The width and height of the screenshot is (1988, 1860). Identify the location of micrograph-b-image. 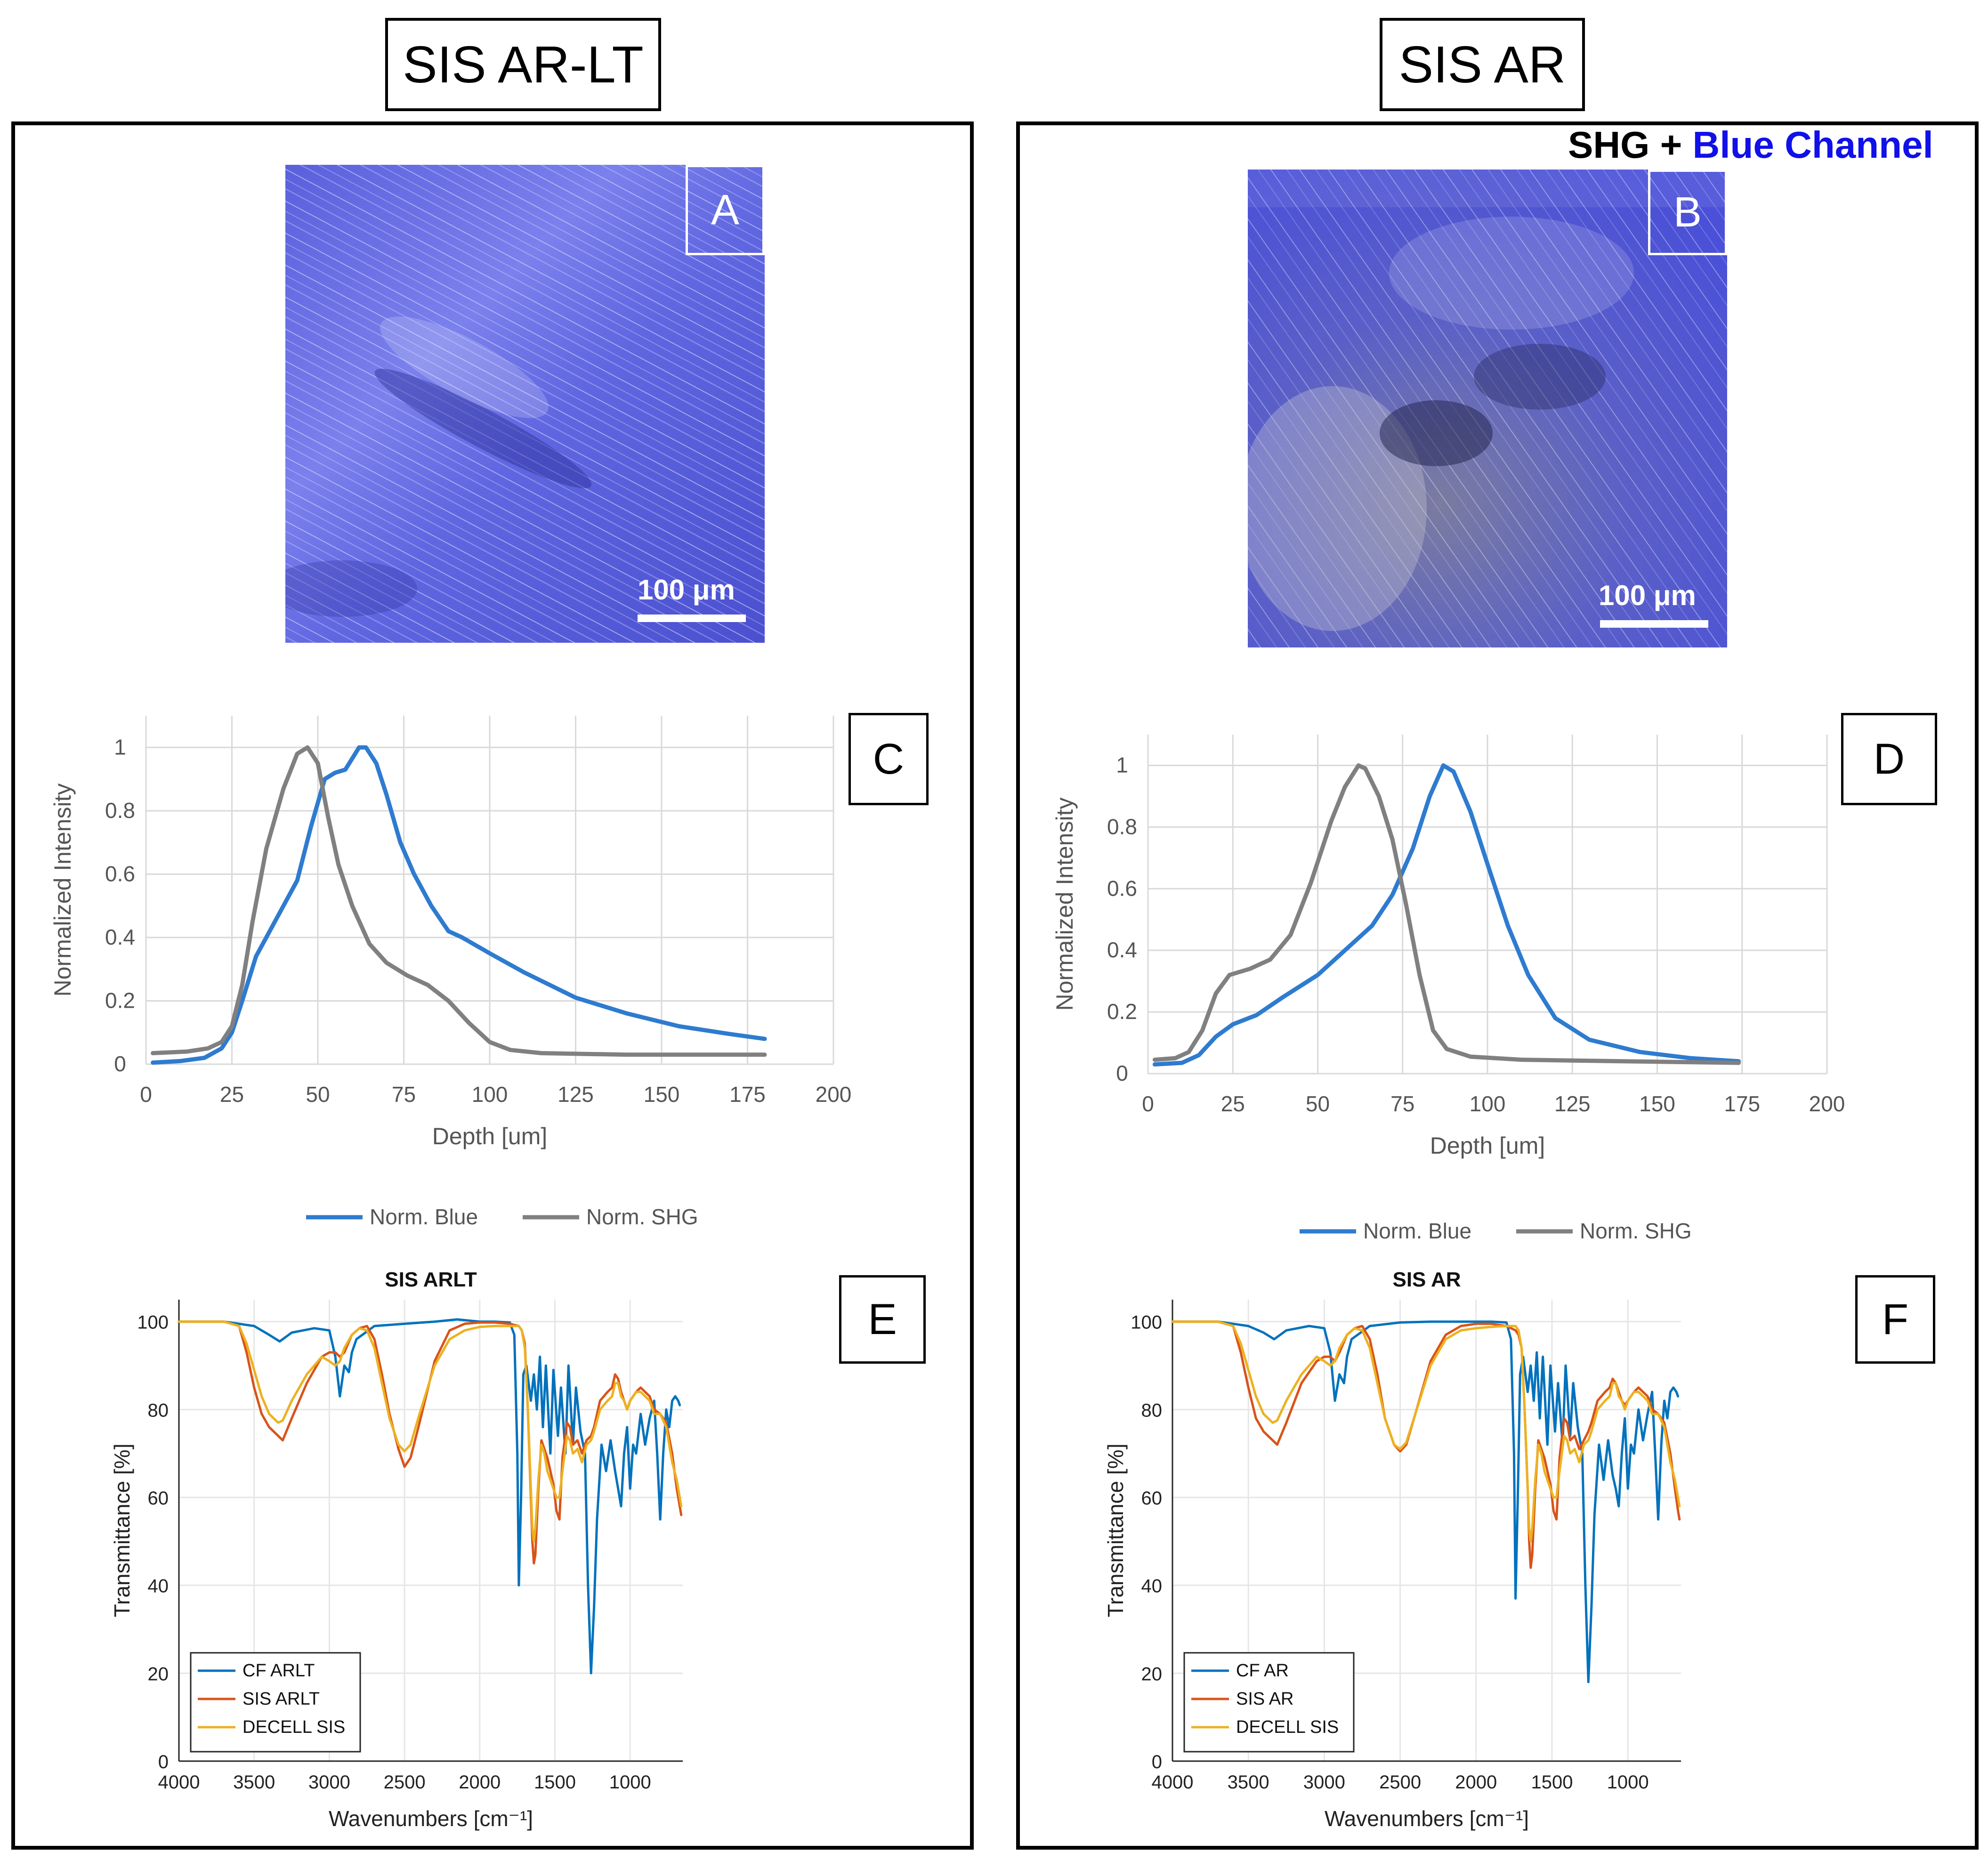
(1487, 408).